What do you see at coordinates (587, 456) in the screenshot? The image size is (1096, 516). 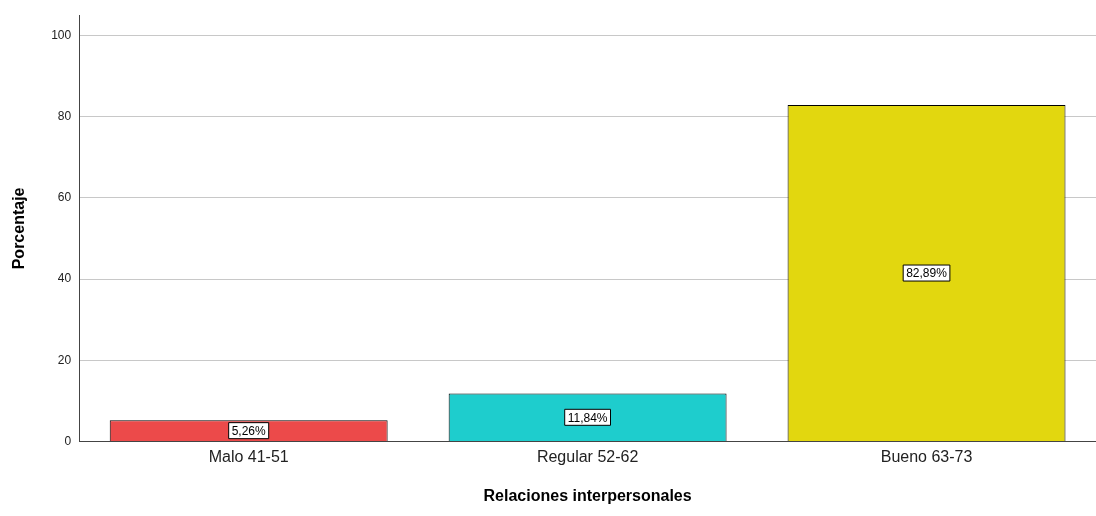 I see `x-tick-label: Regular 52-62` at bounding box center [587, 456].